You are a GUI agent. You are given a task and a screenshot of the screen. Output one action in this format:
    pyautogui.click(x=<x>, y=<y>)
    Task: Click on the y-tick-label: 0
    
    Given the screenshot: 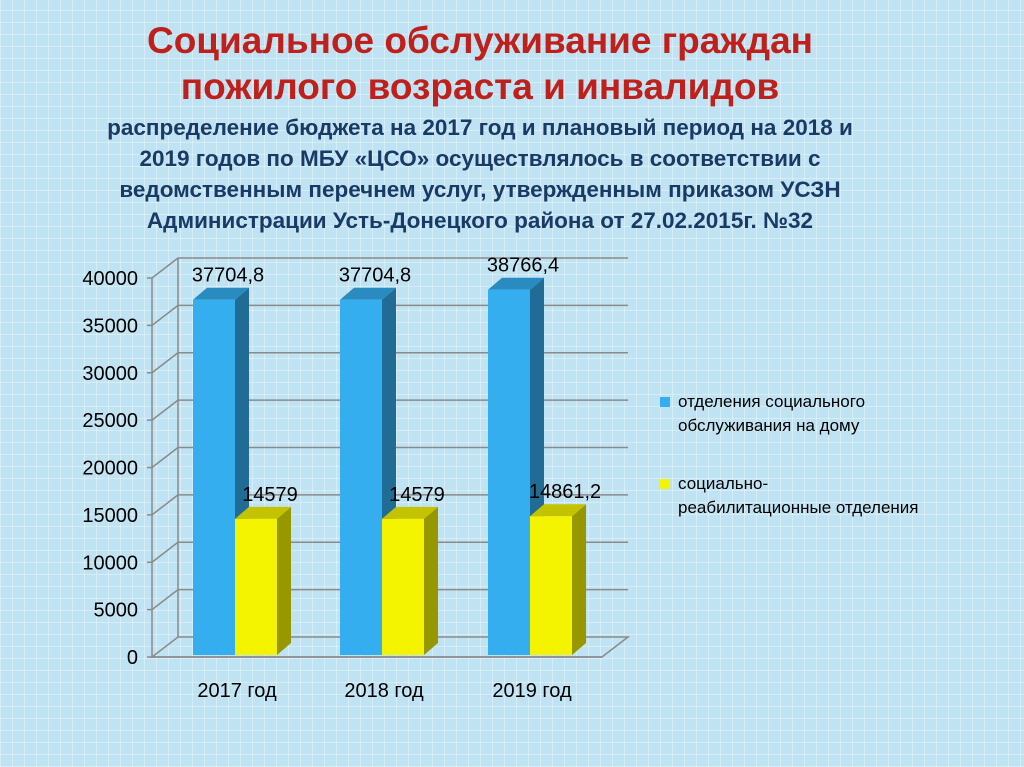 What is the action you would take?
    pyautogui.click(x=132, y=658)
    